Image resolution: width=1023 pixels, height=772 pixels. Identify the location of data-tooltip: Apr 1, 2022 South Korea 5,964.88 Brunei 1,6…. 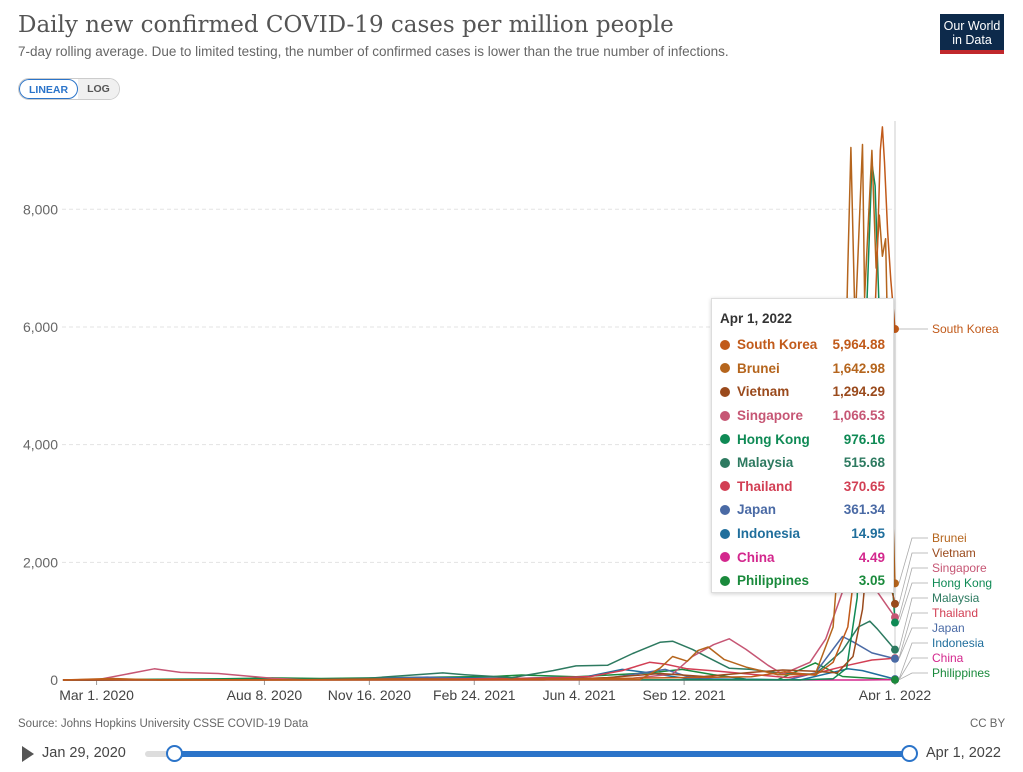
(802, 445).